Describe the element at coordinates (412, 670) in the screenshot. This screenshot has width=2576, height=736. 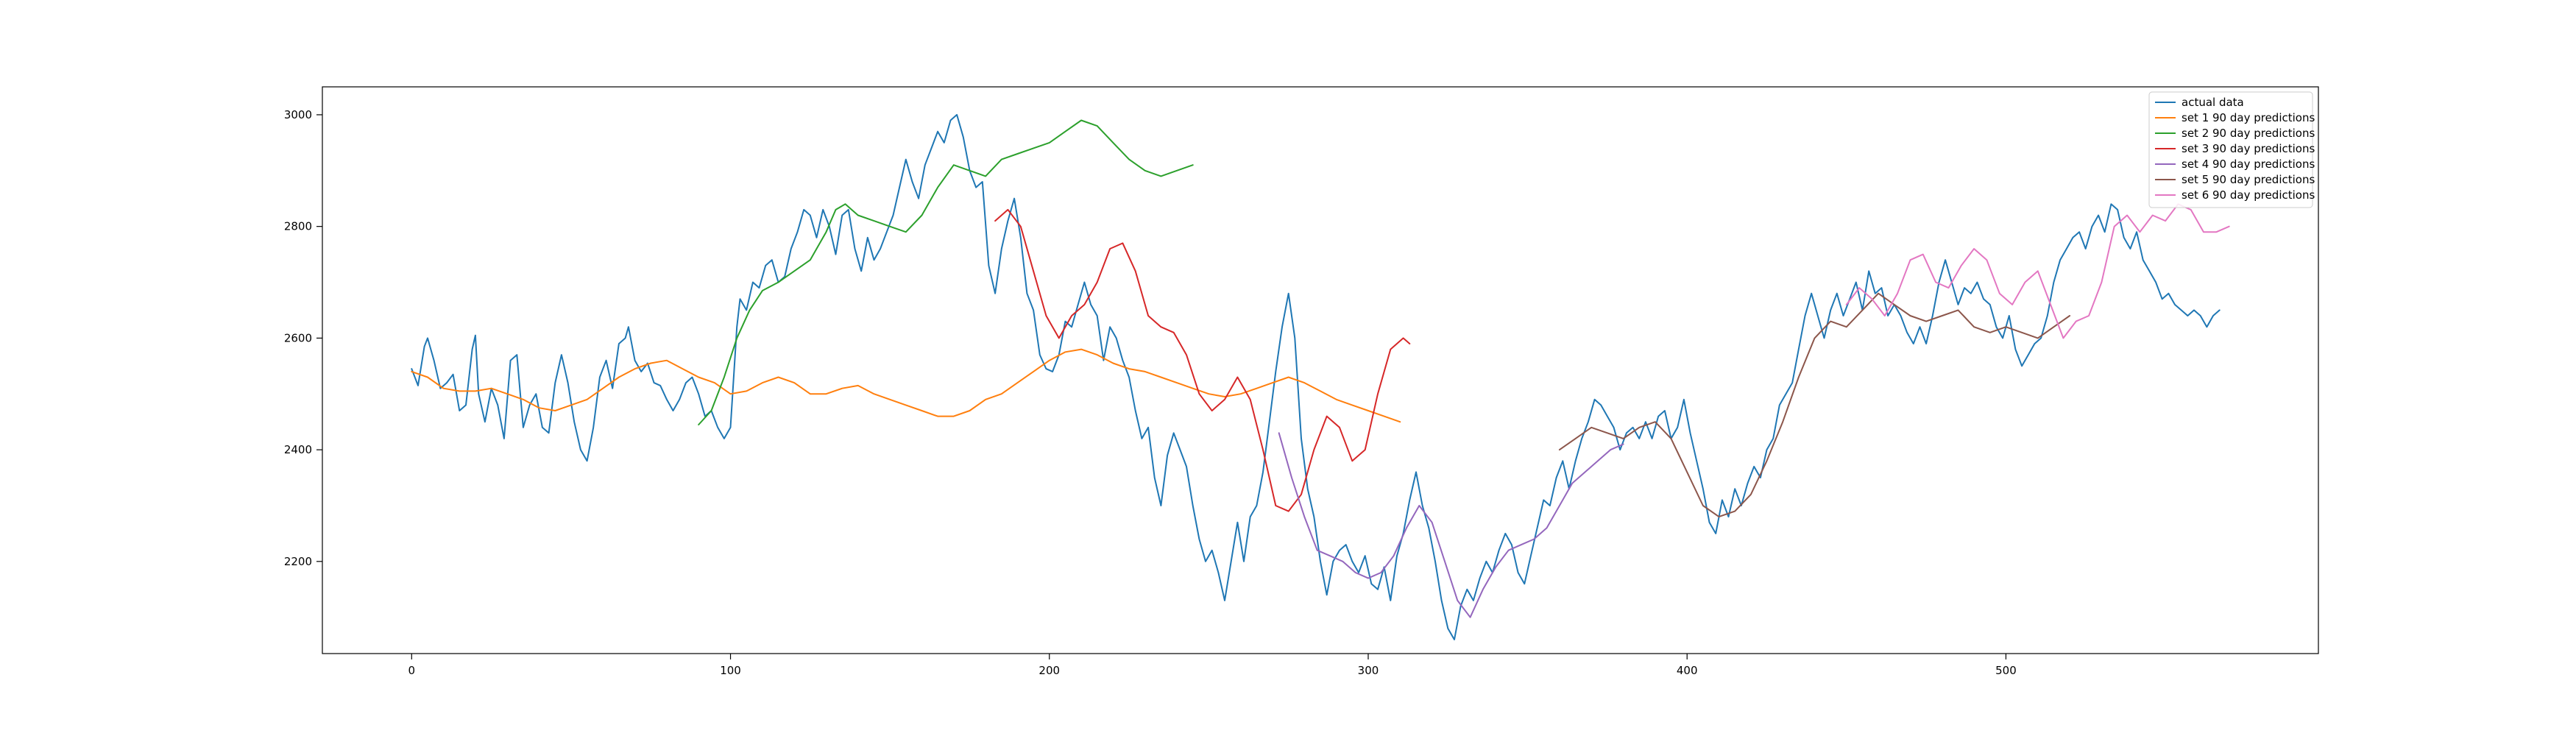
I see `x-tick-label: 0` at that location.